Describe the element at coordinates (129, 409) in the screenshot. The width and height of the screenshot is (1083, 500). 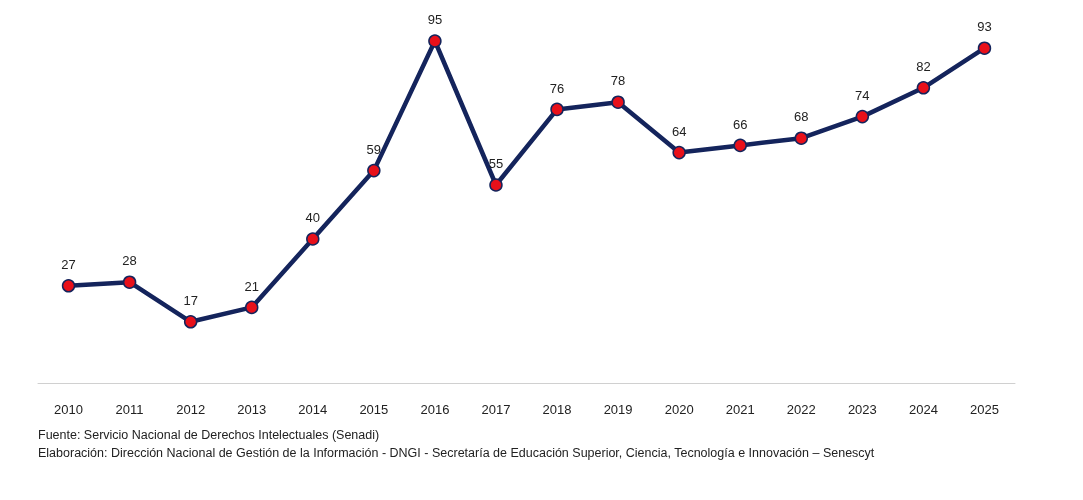
I see `x-tick-label: 2011` at that location.